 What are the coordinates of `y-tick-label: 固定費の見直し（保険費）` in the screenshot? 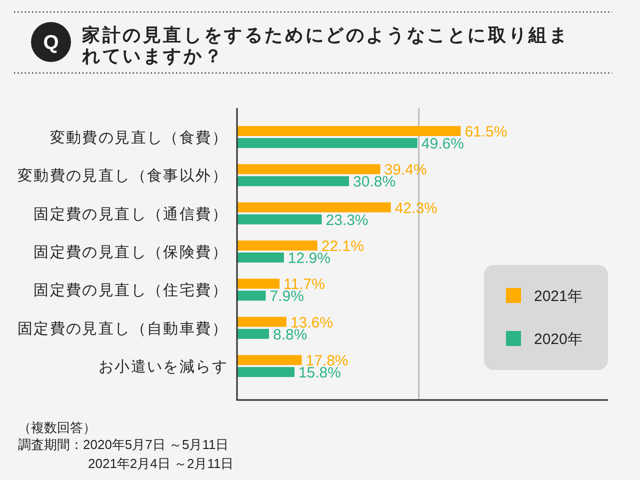 It's located at (131, 253).